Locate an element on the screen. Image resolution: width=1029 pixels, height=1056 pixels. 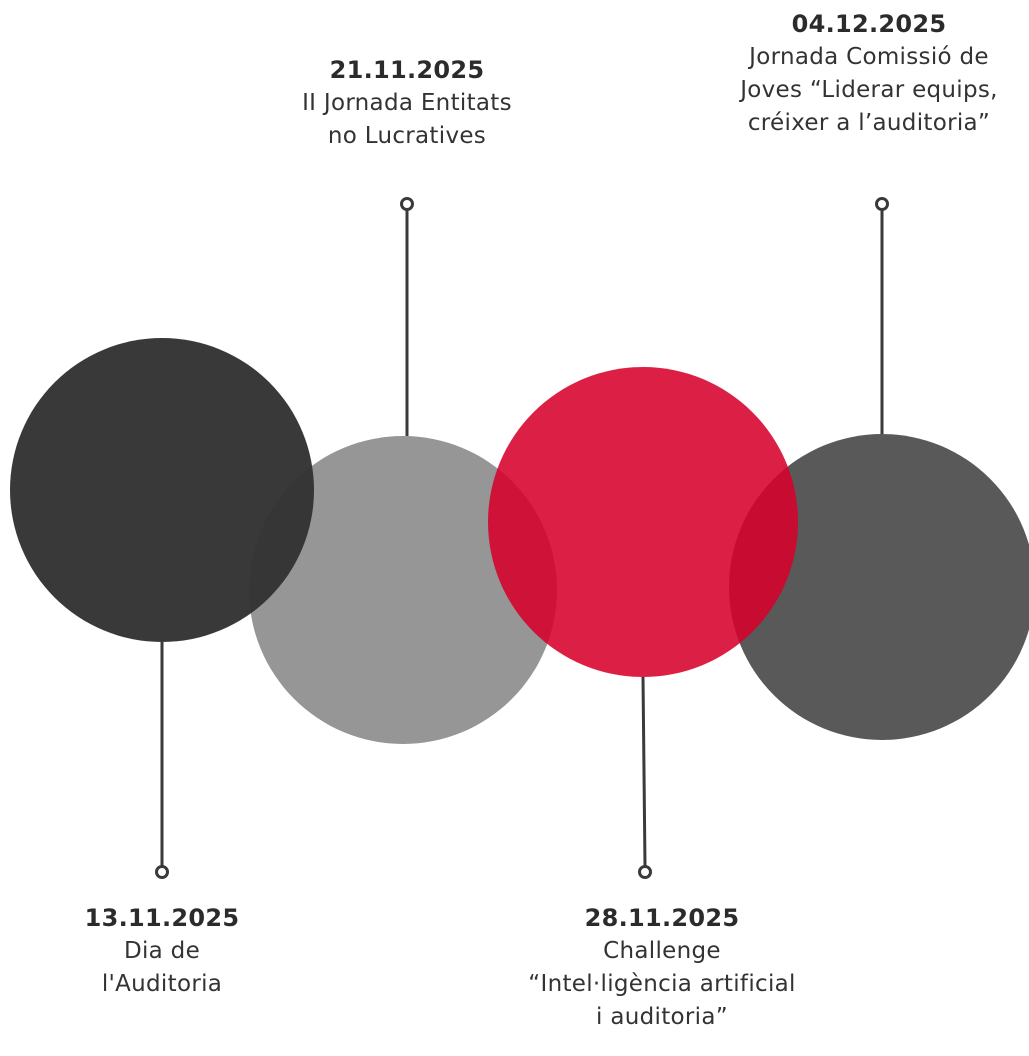
event-title-line: Jornada Comissió de is located at coordinates (869, 57).